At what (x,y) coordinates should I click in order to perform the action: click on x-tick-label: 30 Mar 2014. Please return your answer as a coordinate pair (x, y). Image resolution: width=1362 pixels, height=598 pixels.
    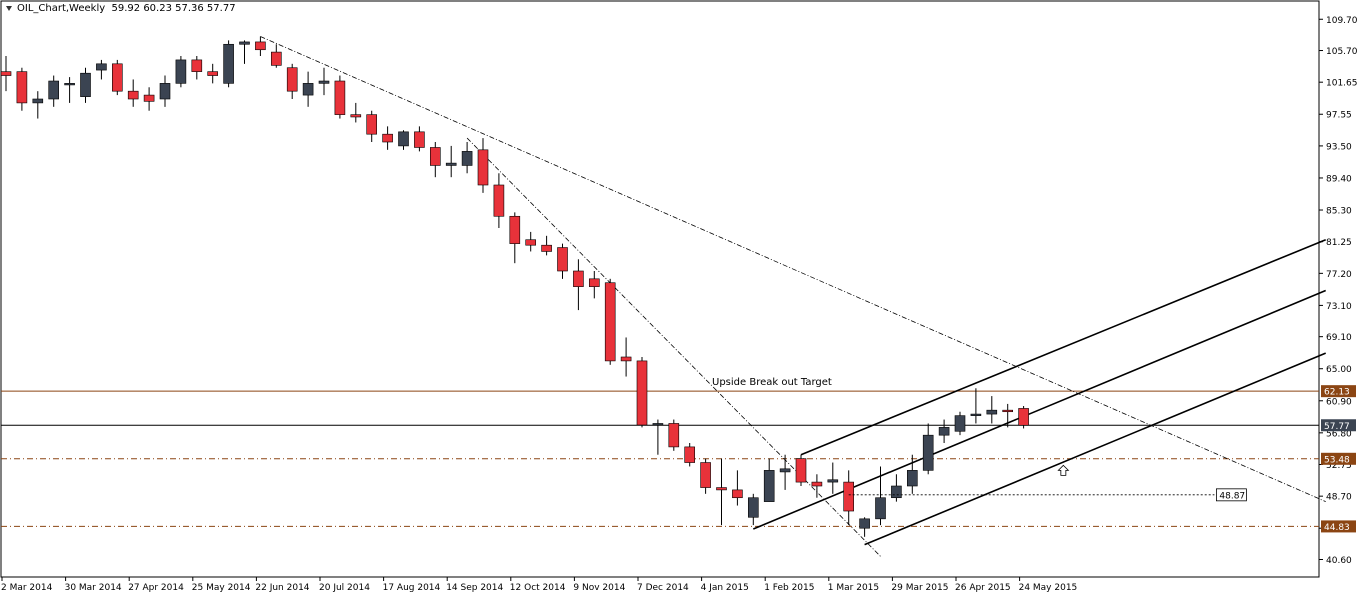
    Looking at the image, I should click on (93, 588).